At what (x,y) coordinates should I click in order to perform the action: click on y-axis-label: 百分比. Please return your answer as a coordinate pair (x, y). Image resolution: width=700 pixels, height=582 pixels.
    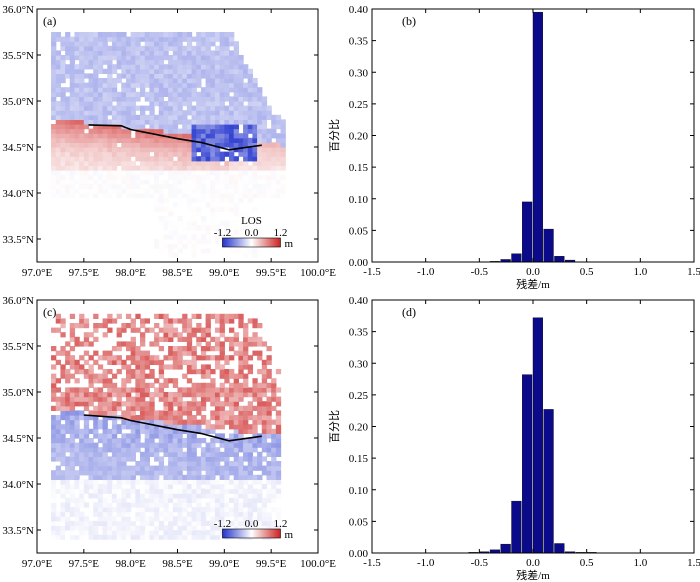
    Looking at the image, I should click on (334, 426).